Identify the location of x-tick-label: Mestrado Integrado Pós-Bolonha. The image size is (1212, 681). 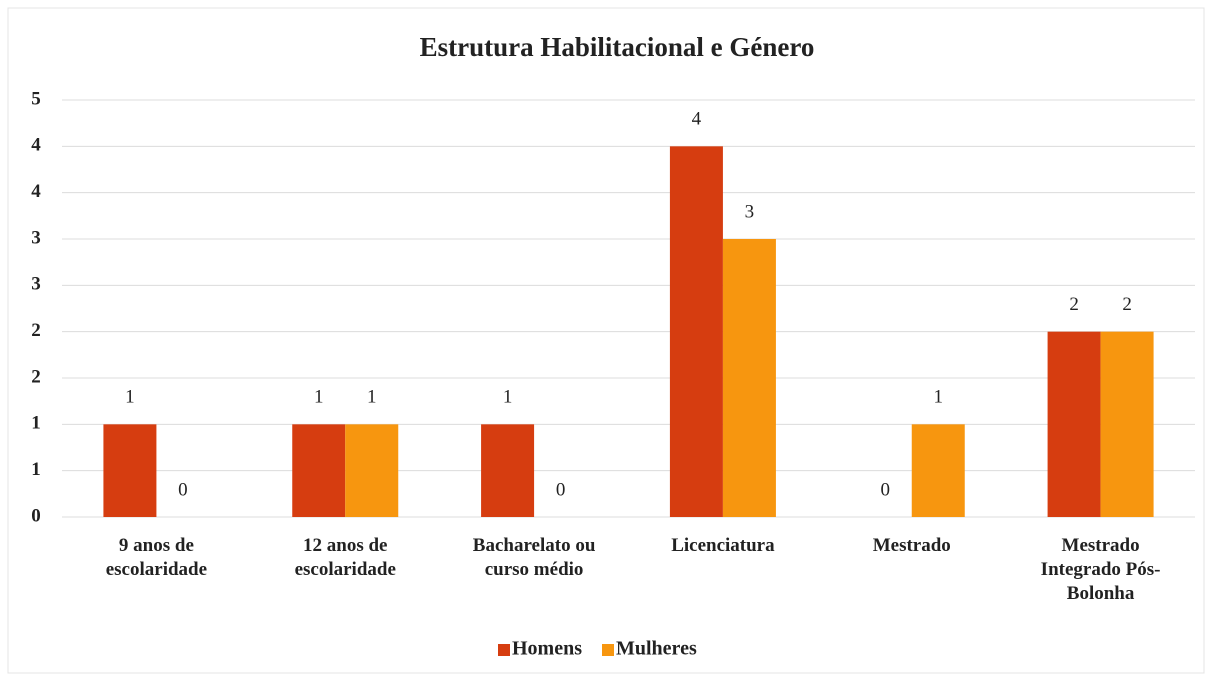
(1100, 569).